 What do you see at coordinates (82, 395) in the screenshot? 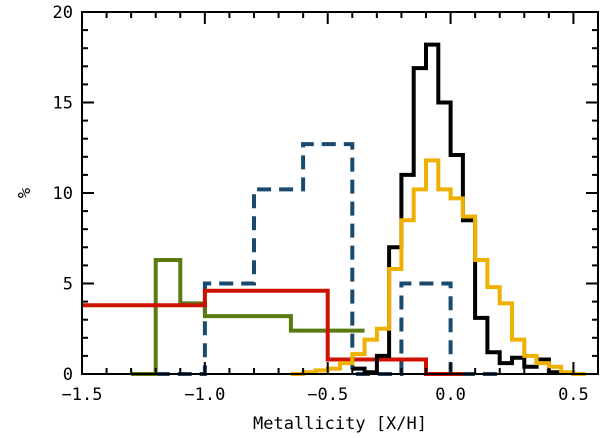
I see `x-tick-label: −1.5` at bounding box center [82, 395].